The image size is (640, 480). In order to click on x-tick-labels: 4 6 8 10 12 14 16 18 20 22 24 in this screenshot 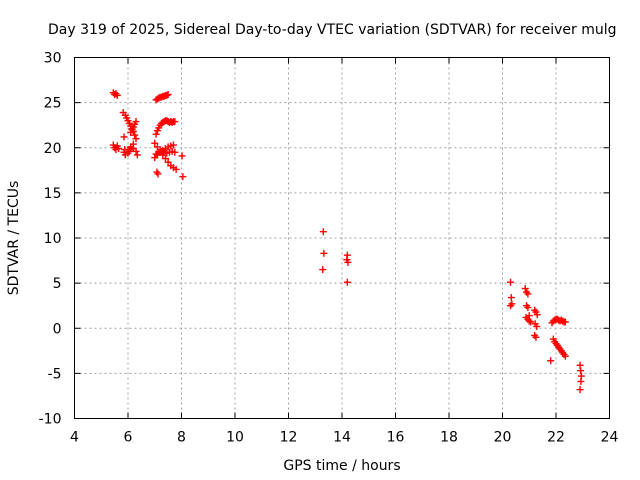, I will do `click(344, 438)`.